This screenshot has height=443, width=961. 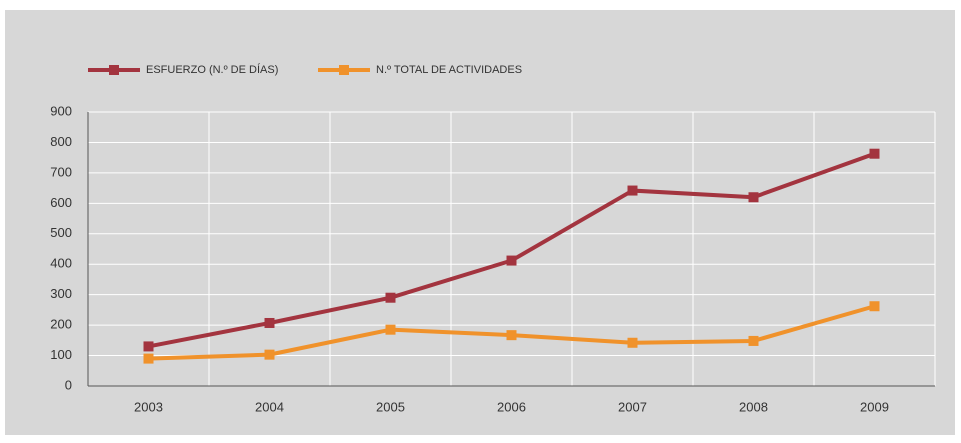 What do you see at coordinates (68, 384) in the screenshot?
I see `y-tick-label: 0` at bounding box center [68, 384].